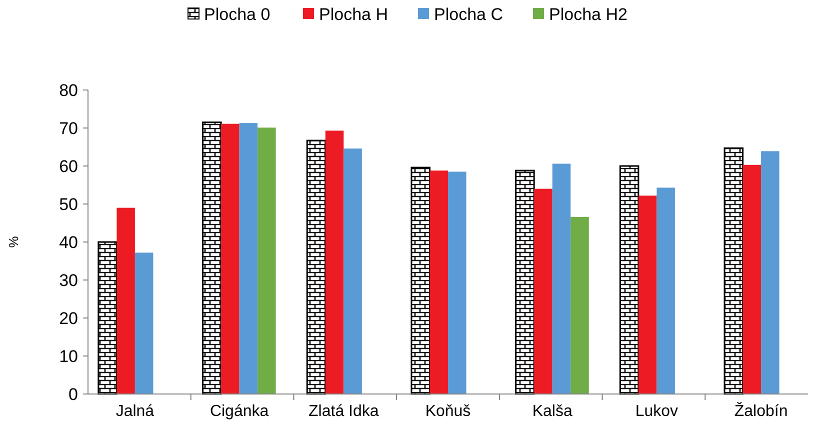  Describe the element at coordinates (68, 204) in the screenshot. I see `y-tick-label: 50` at that location.